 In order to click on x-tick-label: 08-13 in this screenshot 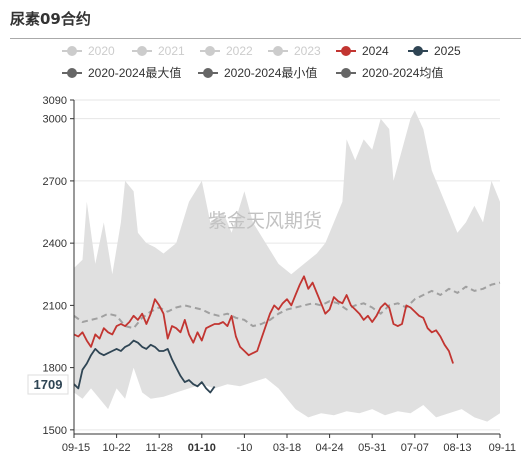, I will do `click(457, 448)`.